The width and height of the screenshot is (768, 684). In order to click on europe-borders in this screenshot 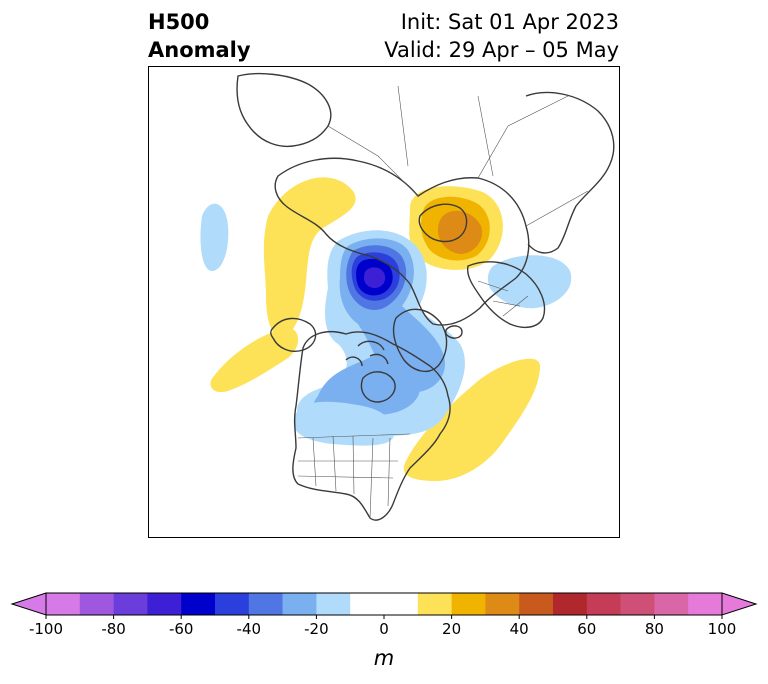, I will do `click(503, 298)`.